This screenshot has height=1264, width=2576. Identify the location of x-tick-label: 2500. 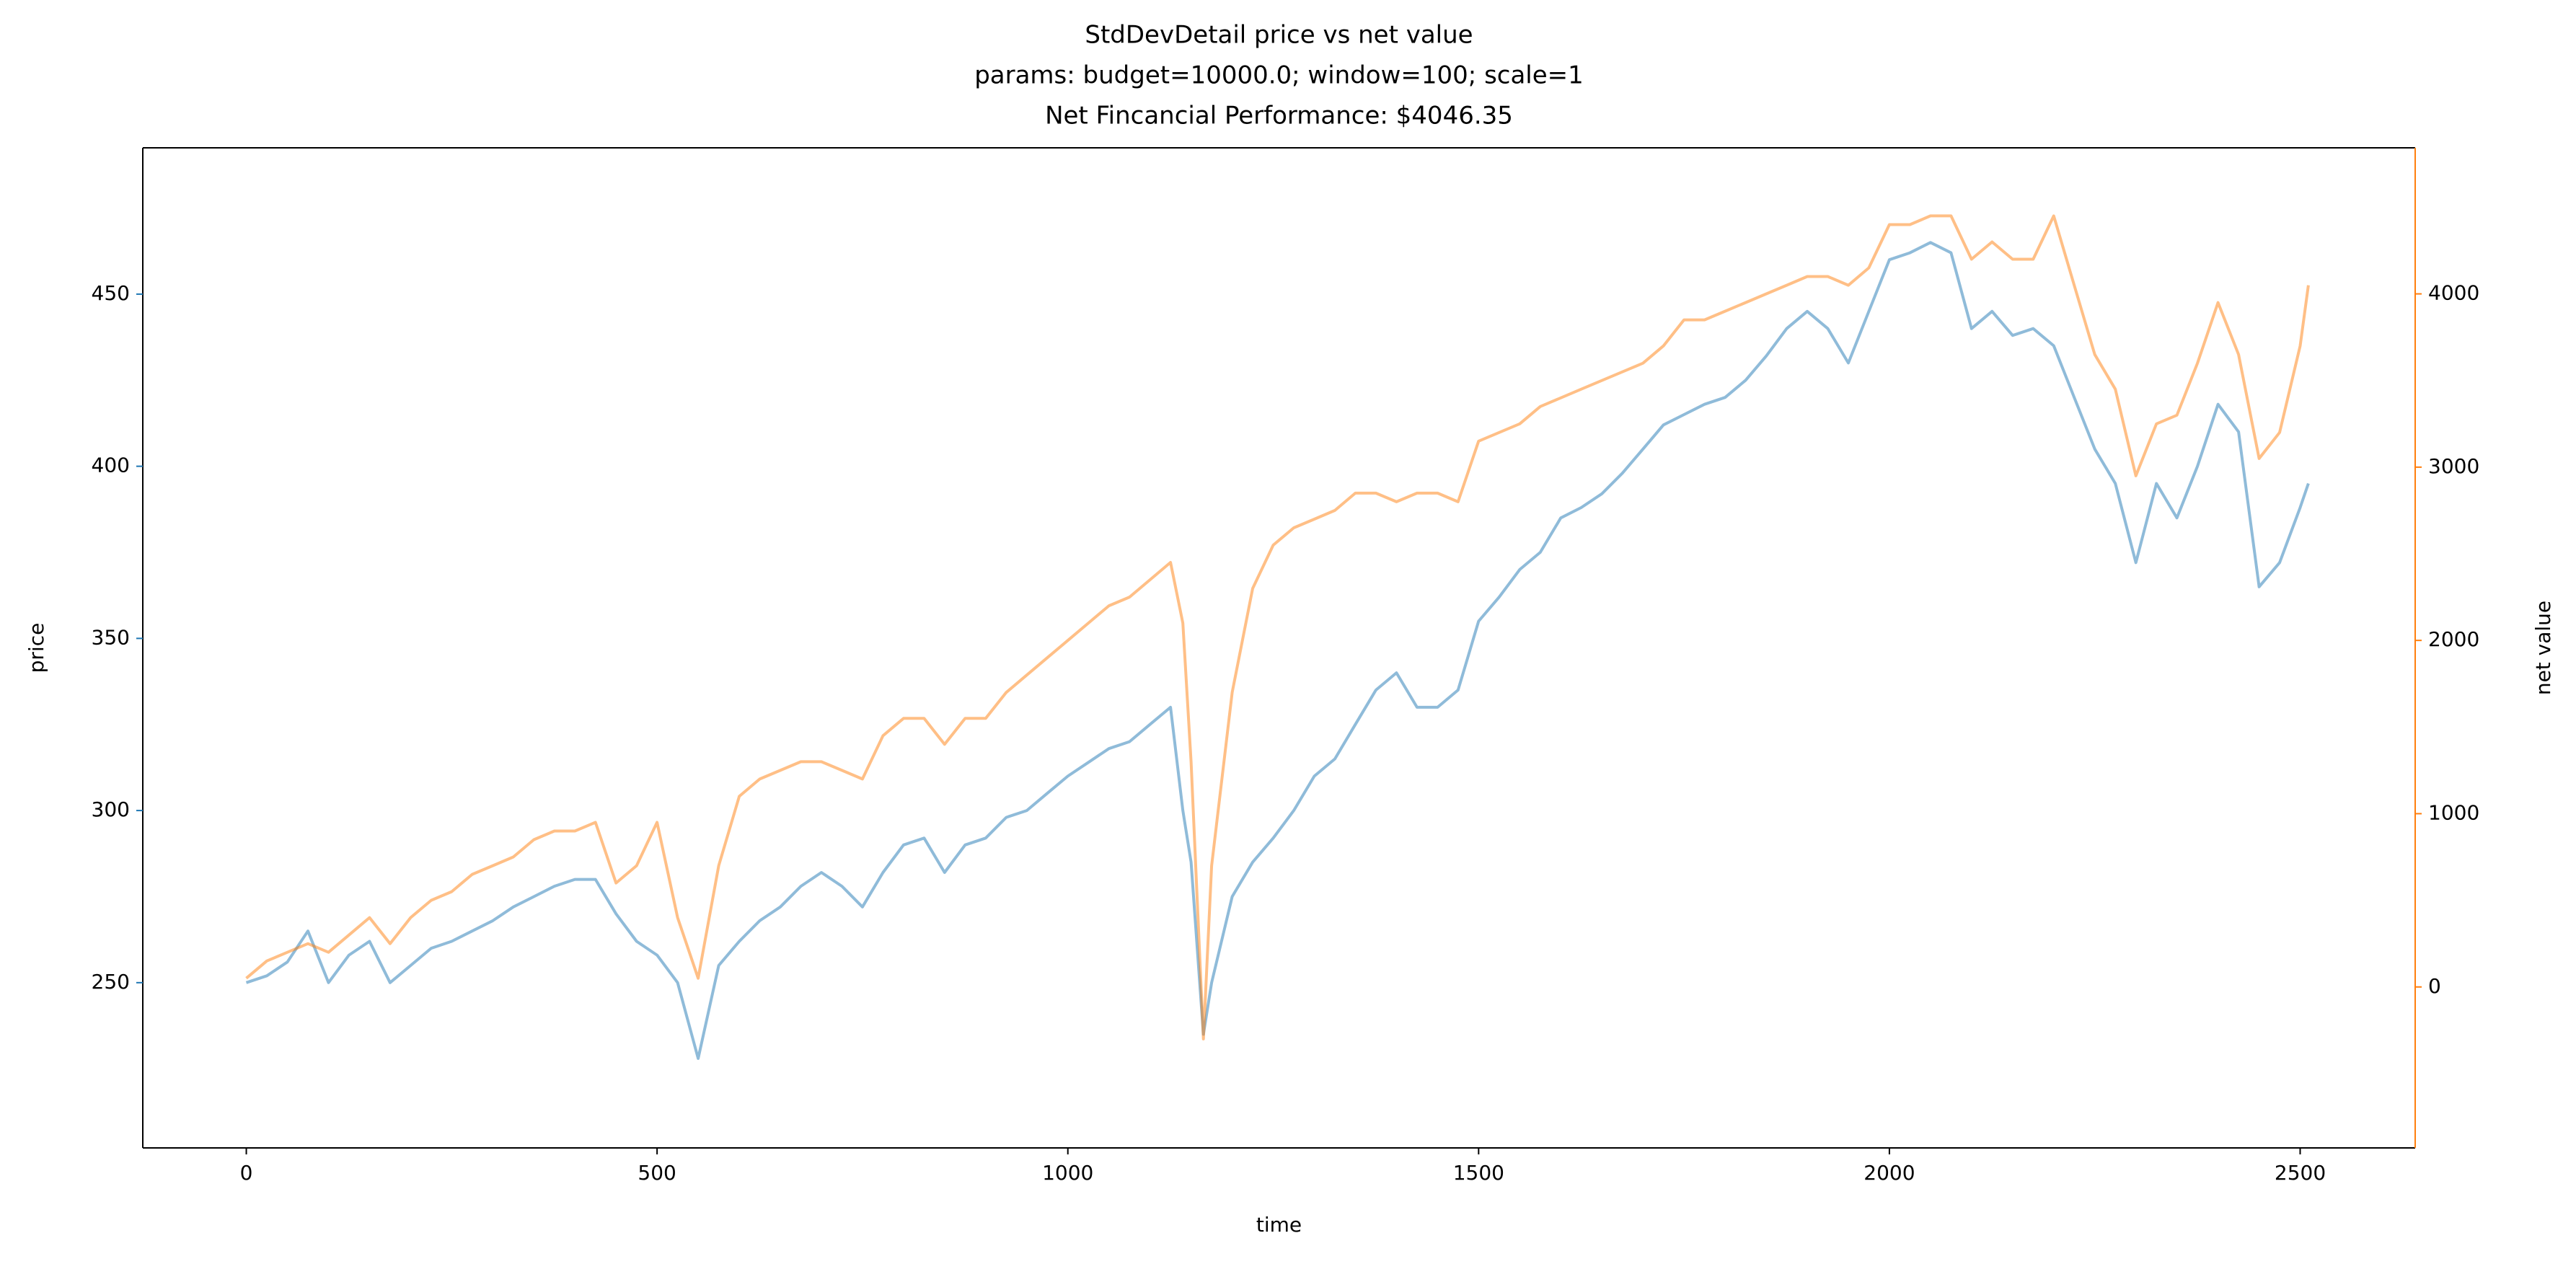
(2300, 1173).